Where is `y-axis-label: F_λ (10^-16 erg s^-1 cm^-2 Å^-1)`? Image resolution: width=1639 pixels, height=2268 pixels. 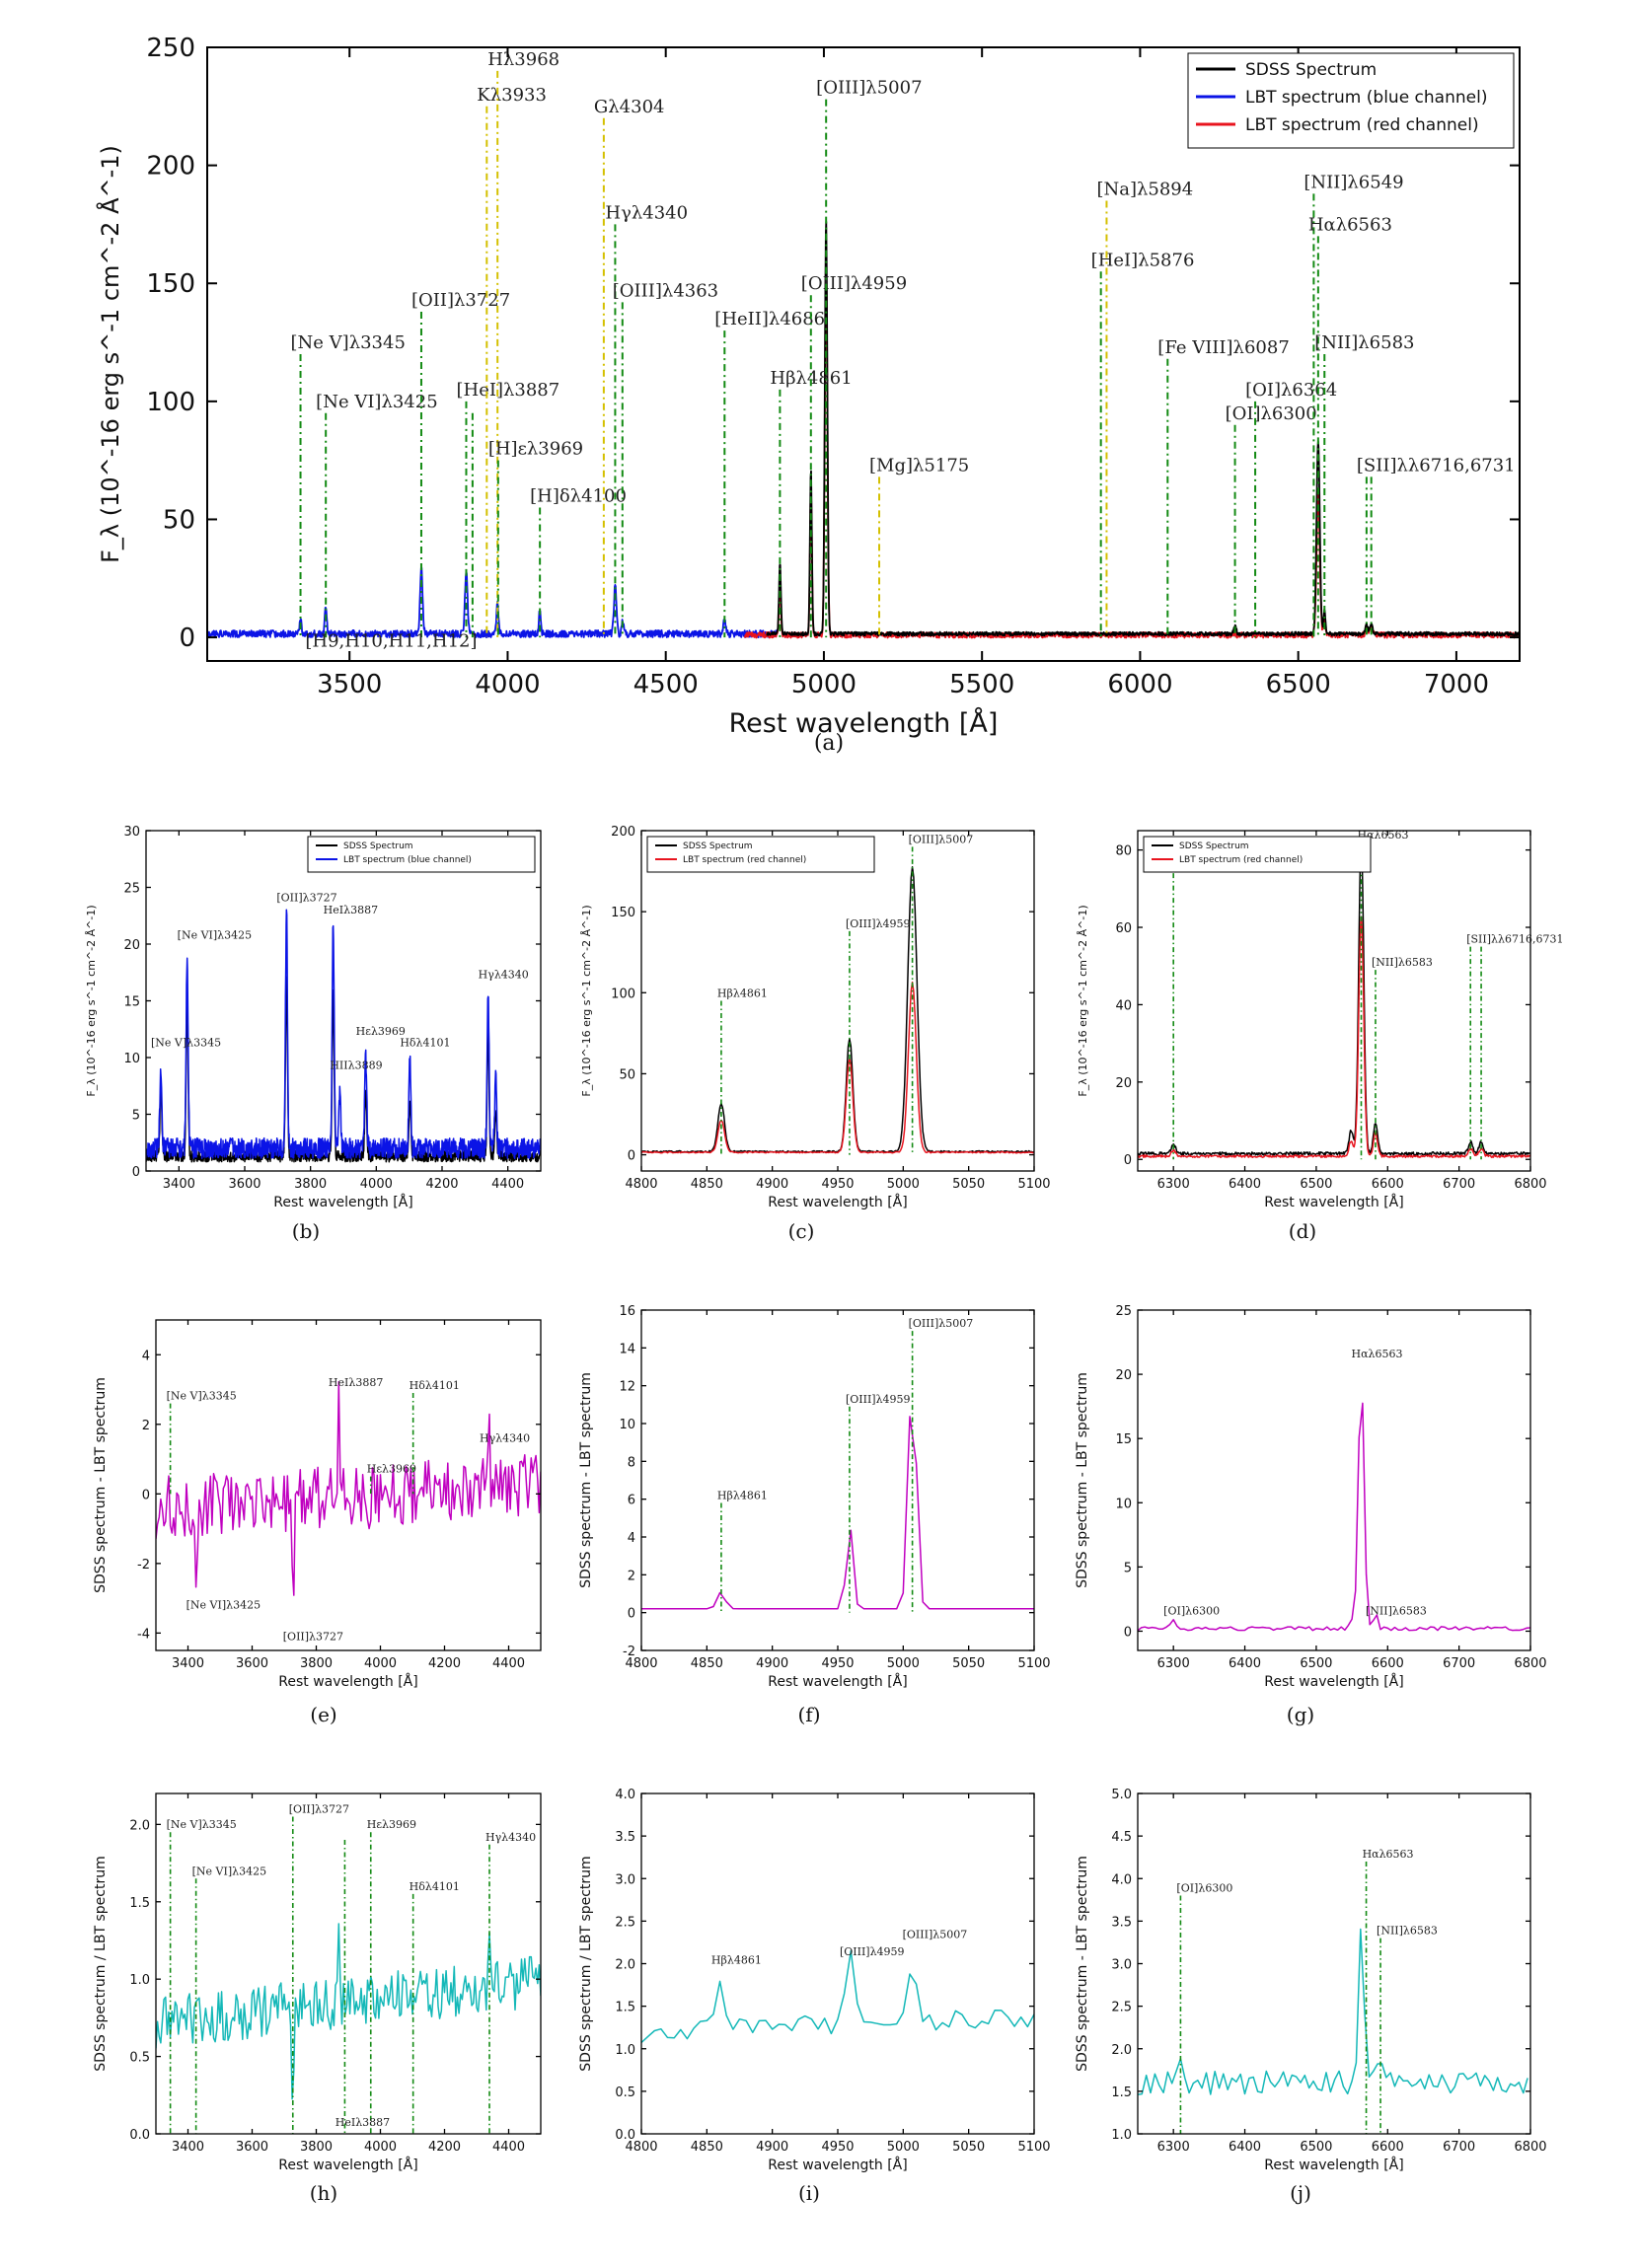
y-axis-label: F_λ (10^-16 erg s^-1 cm^-2 Å^-1) is located at coordinates (586, 1000).